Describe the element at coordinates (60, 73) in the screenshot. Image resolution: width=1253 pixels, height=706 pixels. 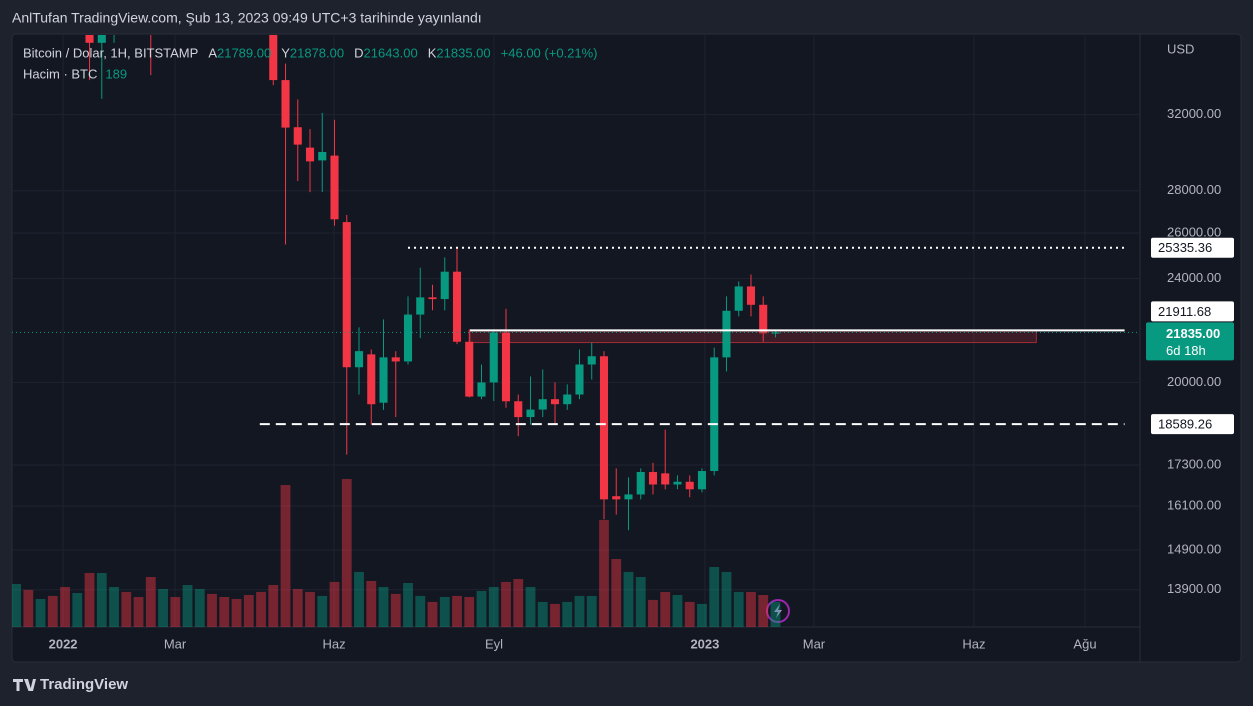
I see `legend-text: Hacim · BTC` at that location.